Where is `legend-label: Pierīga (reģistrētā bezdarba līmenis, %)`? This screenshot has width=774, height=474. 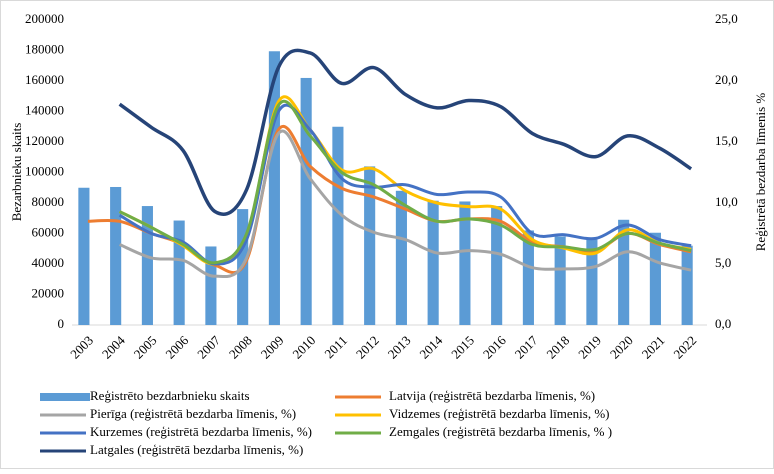
legend-label: Pierīga (reģistrētā bezdarba līmenis, %) is located at coordinates (193, 413).